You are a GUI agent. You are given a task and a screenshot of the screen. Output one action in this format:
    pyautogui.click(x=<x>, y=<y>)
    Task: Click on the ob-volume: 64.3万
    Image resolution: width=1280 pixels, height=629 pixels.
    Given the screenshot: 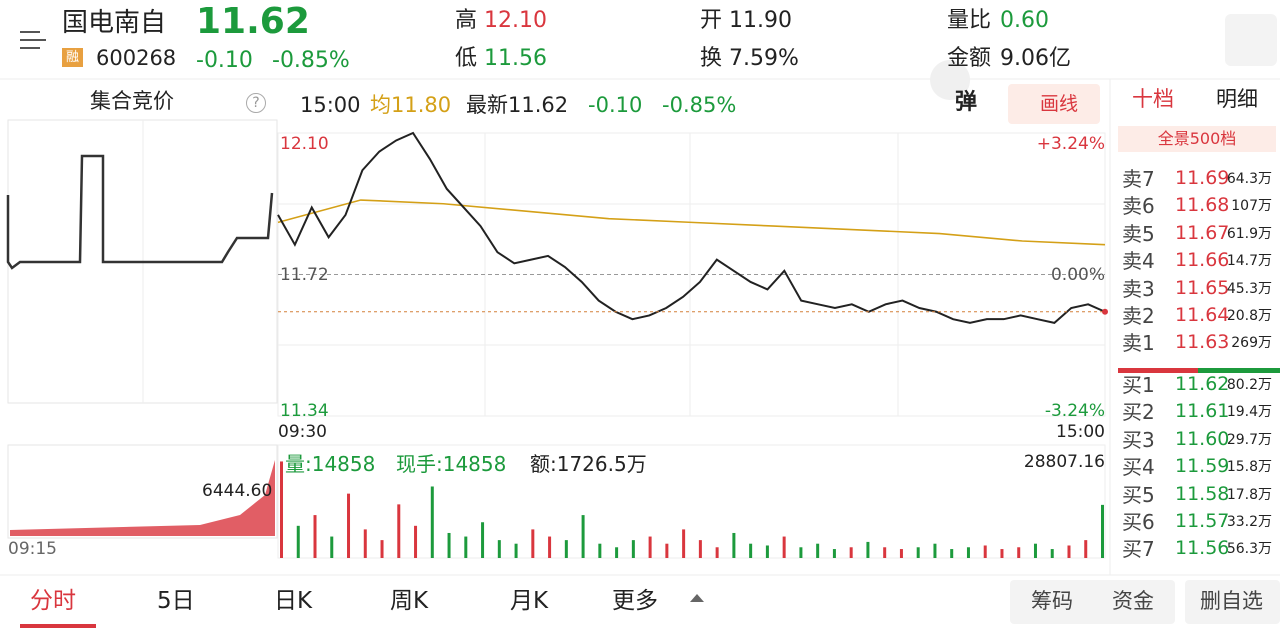 What is the action you would take?
    pyautogui.click(x=1249, y=179)
    